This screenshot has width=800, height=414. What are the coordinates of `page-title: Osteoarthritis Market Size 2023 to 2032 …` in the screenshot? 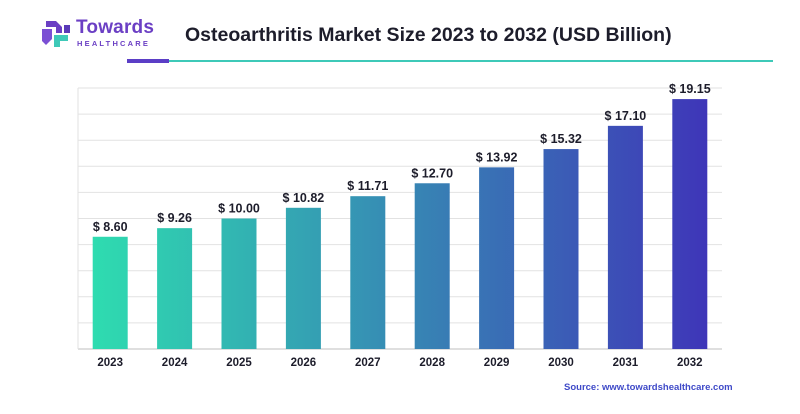 It's located at (428, 35).